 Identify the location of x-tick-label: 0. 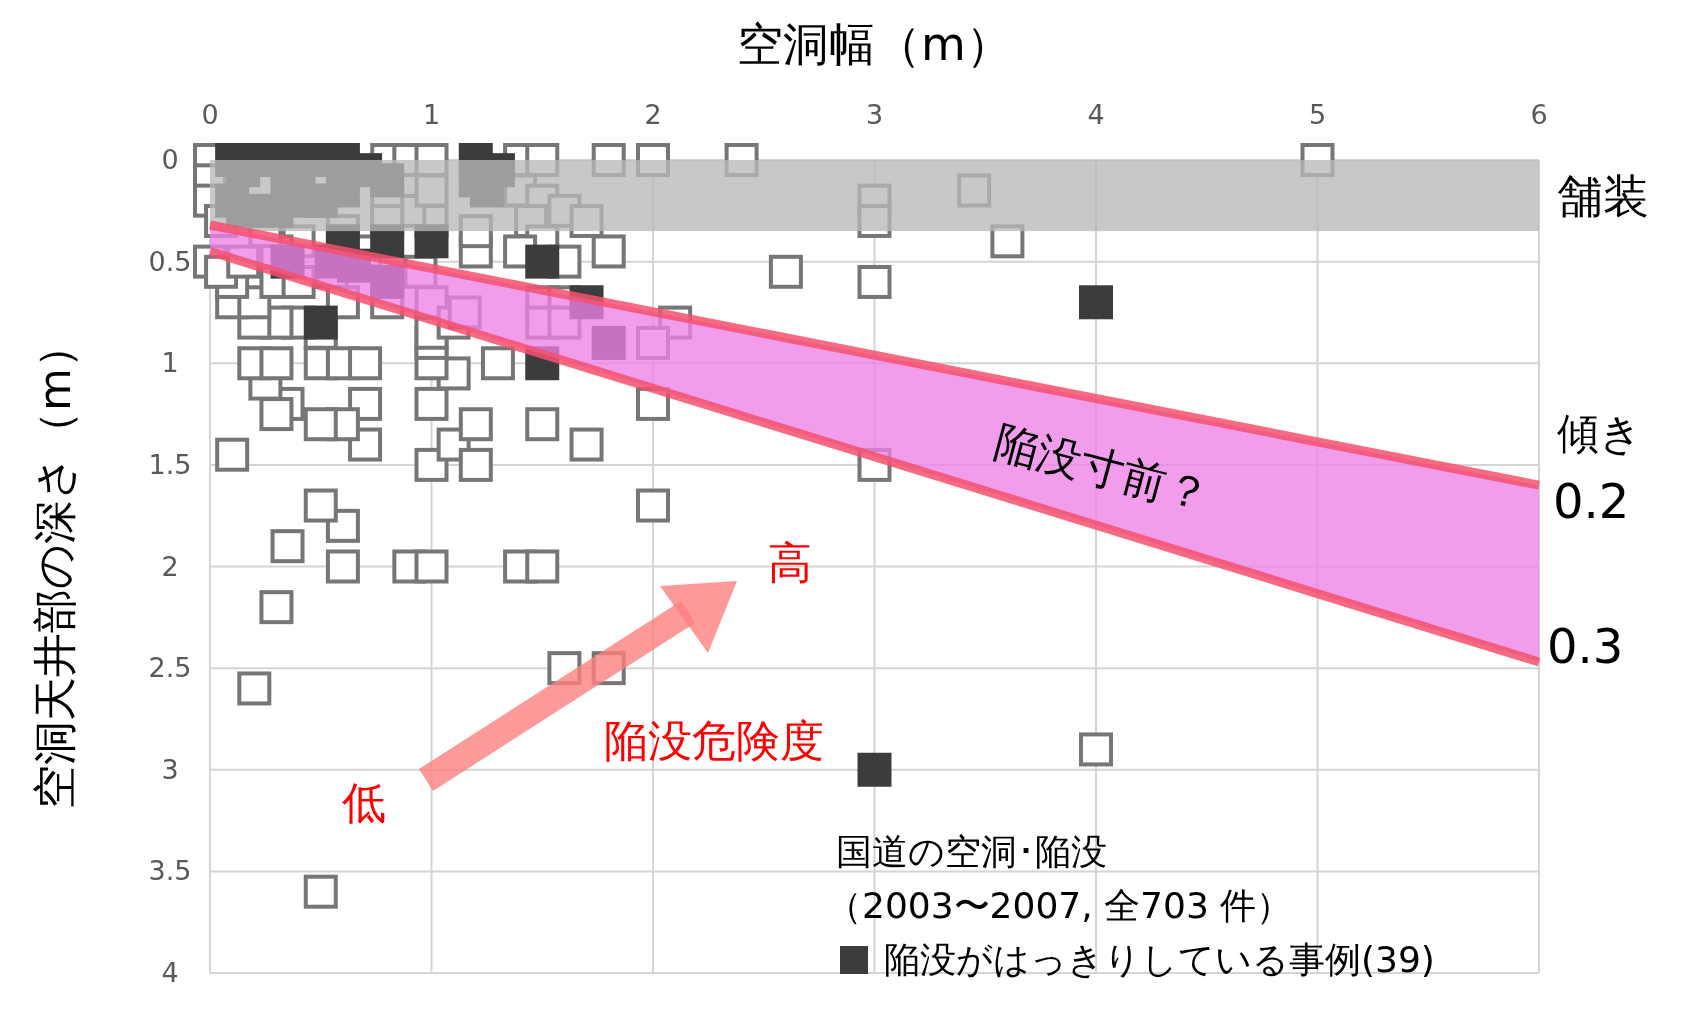
(210, 114).